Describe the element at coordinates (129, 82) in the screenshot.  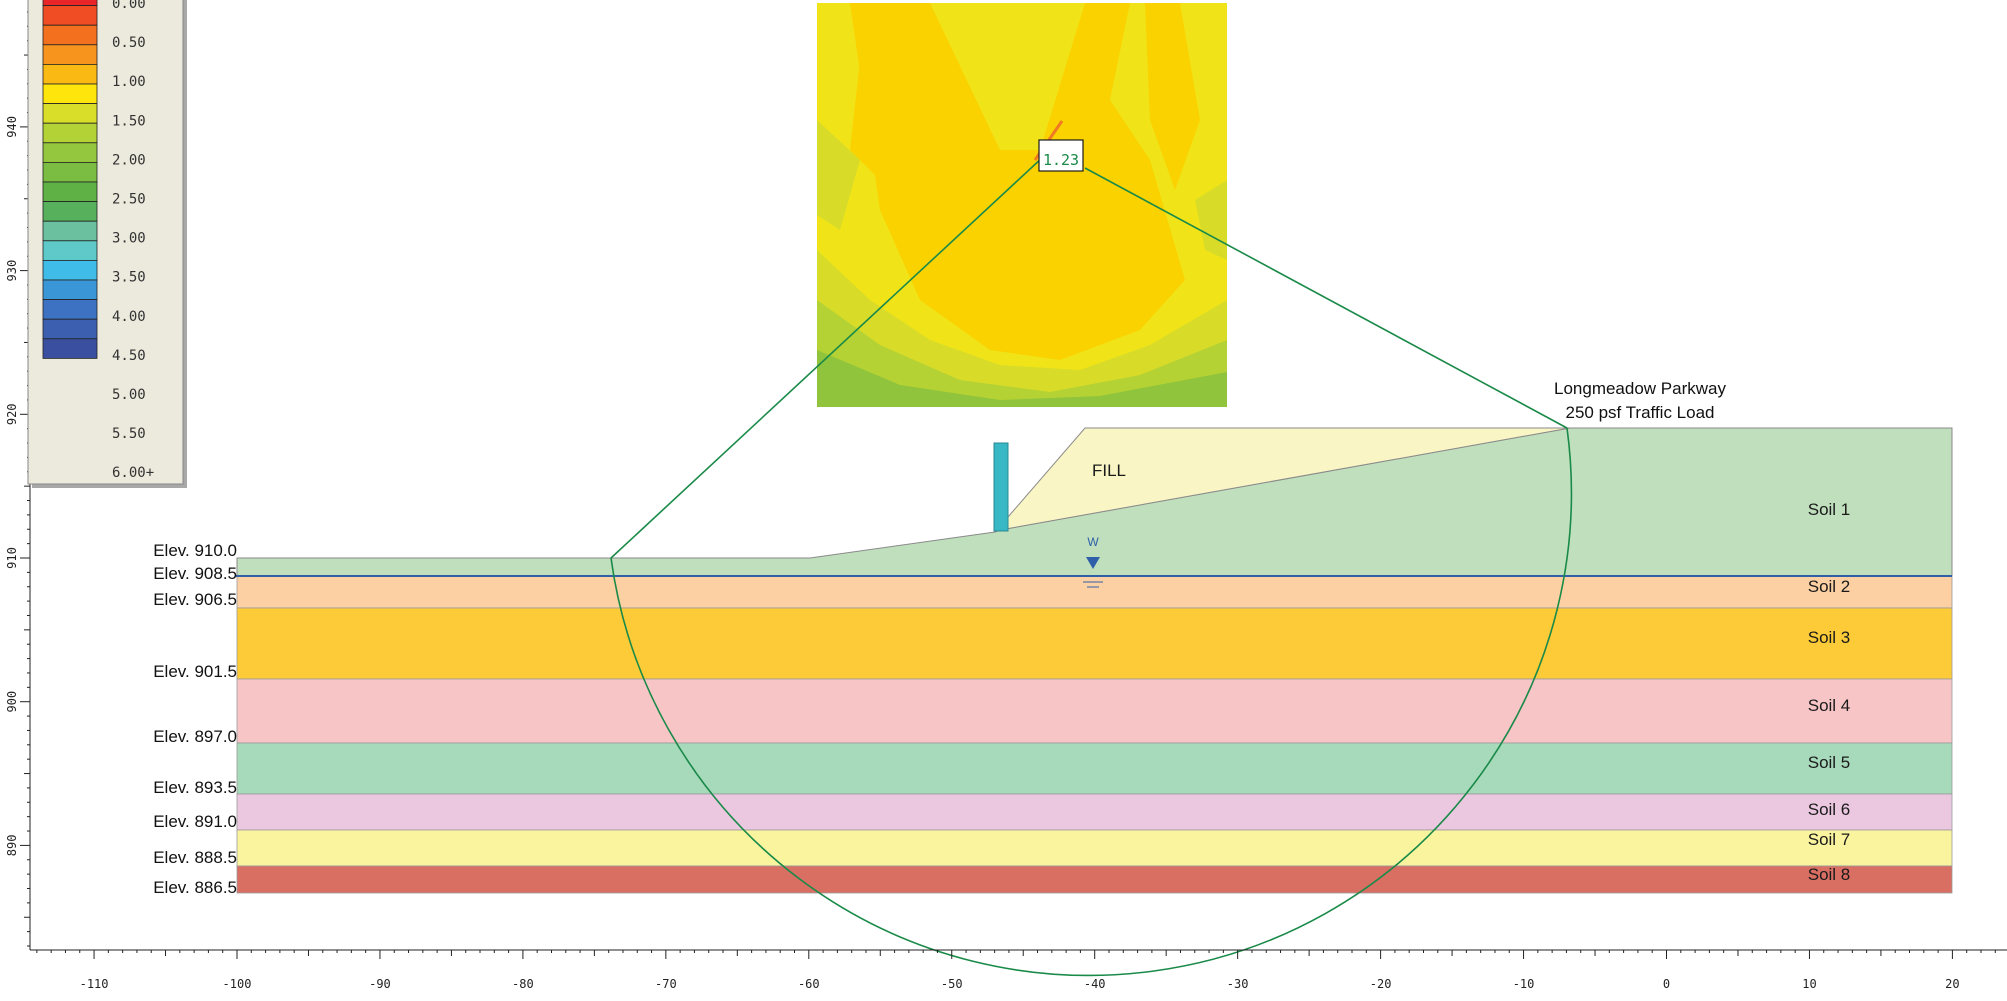
I see `legend-label: 1.00` at that location.